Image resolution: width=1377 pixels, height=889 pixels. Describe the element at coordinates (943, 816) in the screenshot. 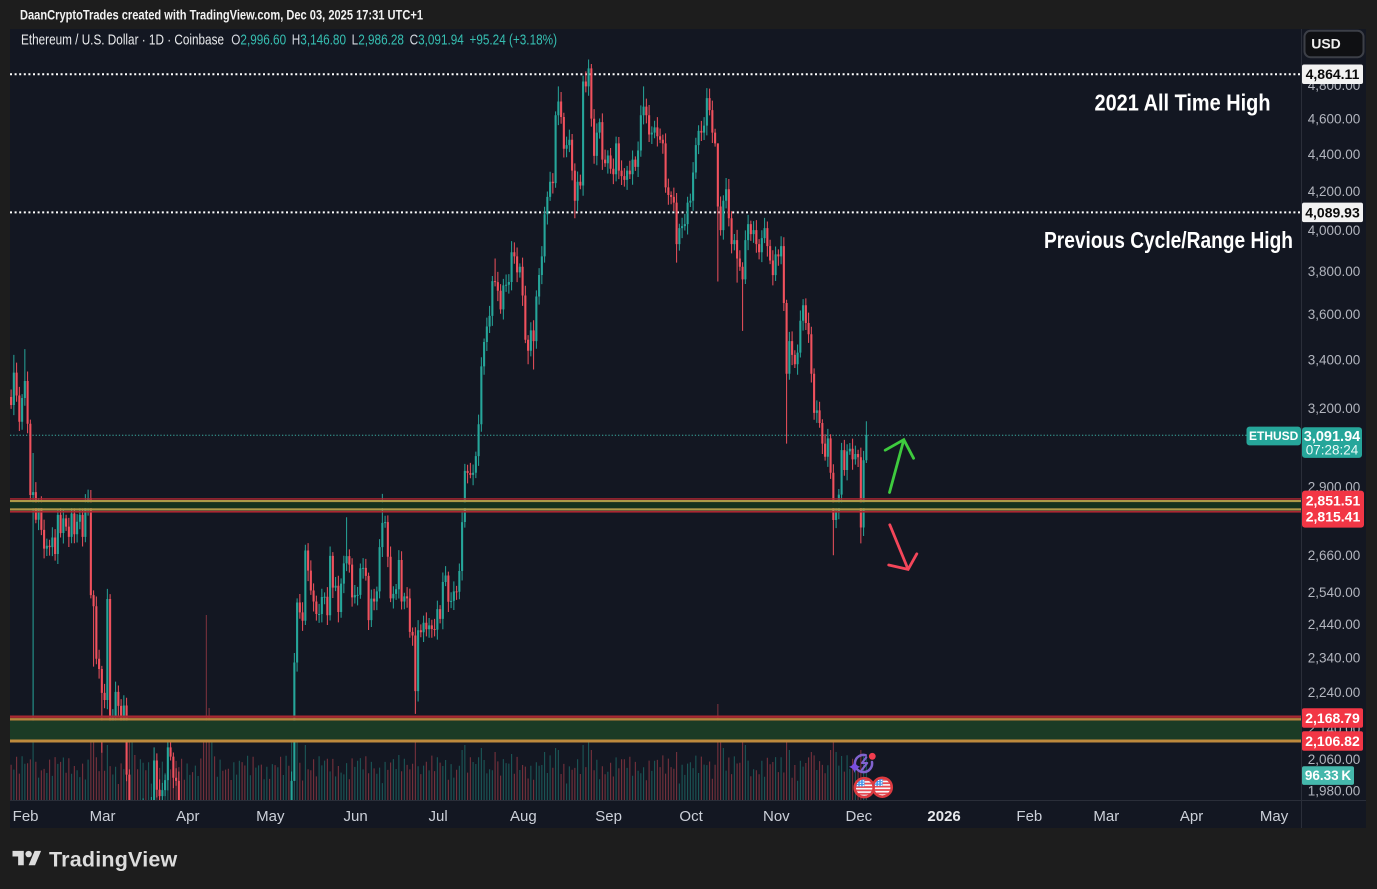

I see `svg-text: 2026` at that location.